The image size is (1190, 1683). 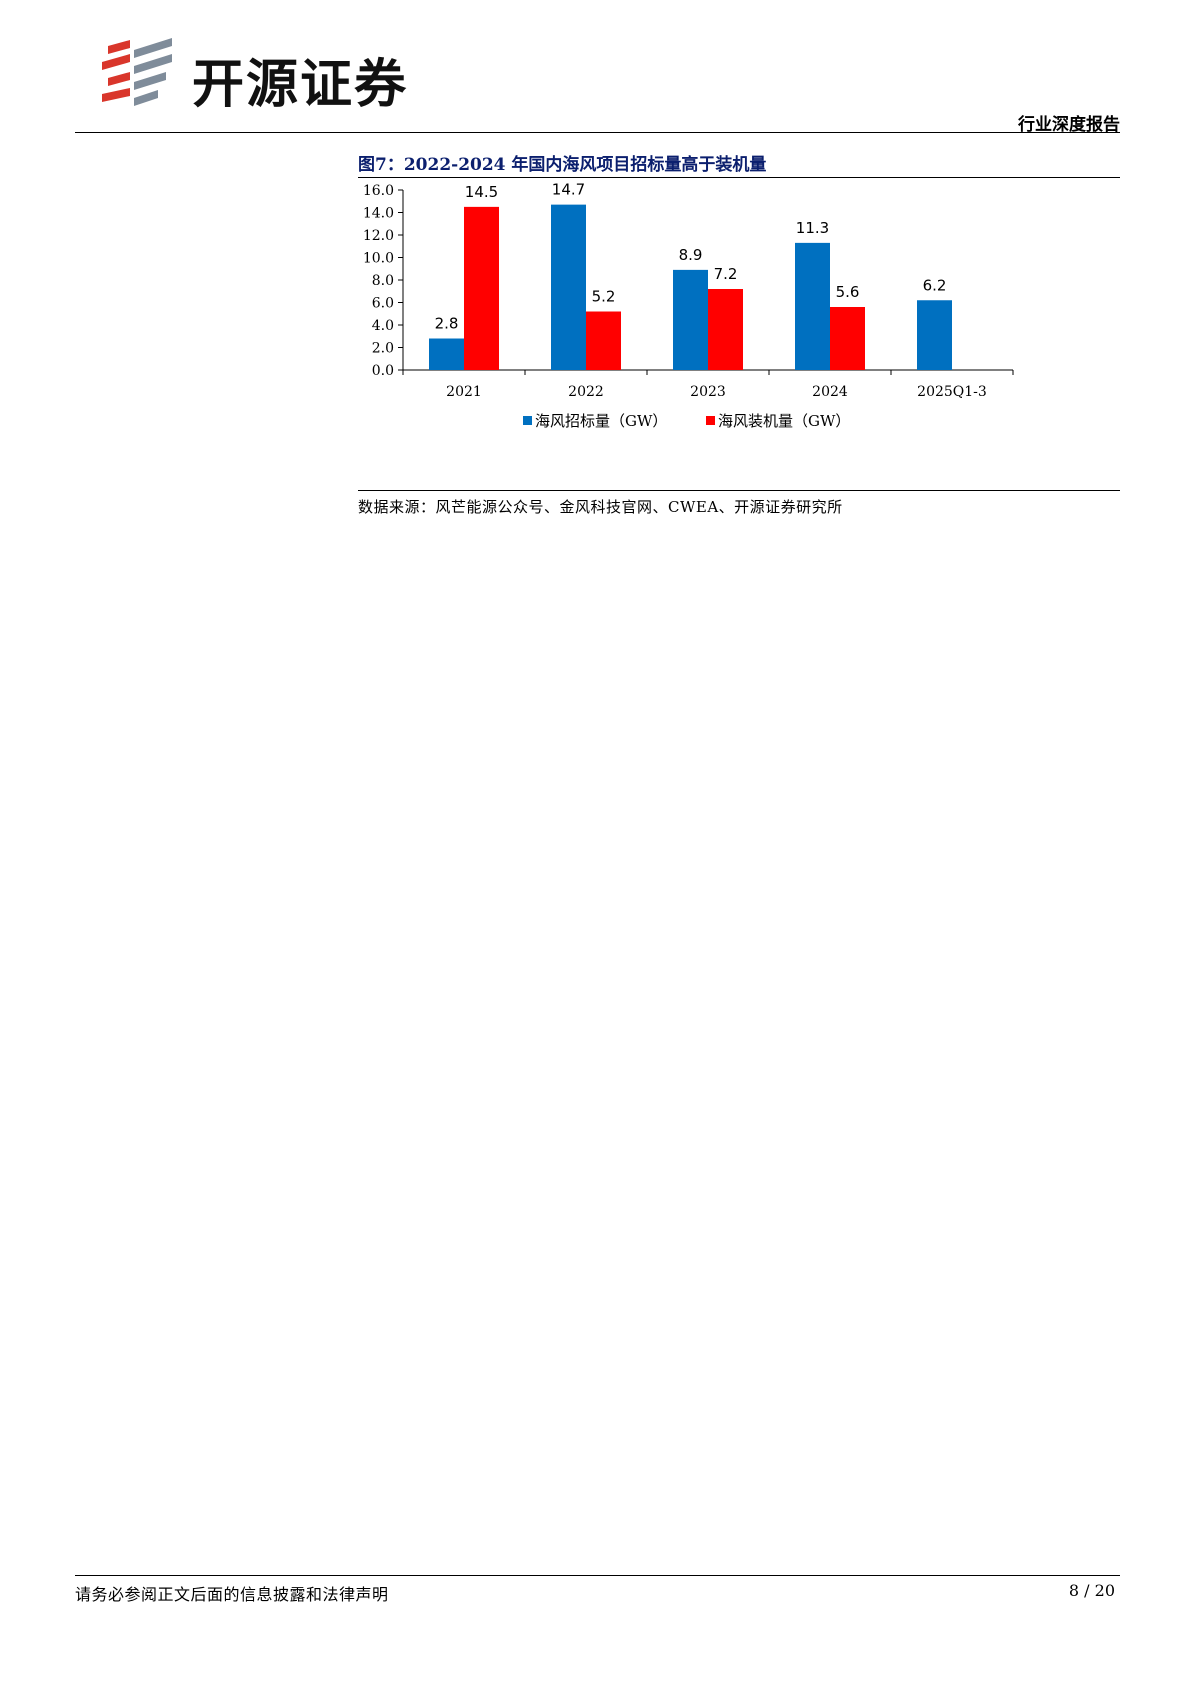 What do you see at coordinates (952, 392) in the screenshot?
I see `x-tick-label: 2025Q1-3` at bounding box center [952, 392].